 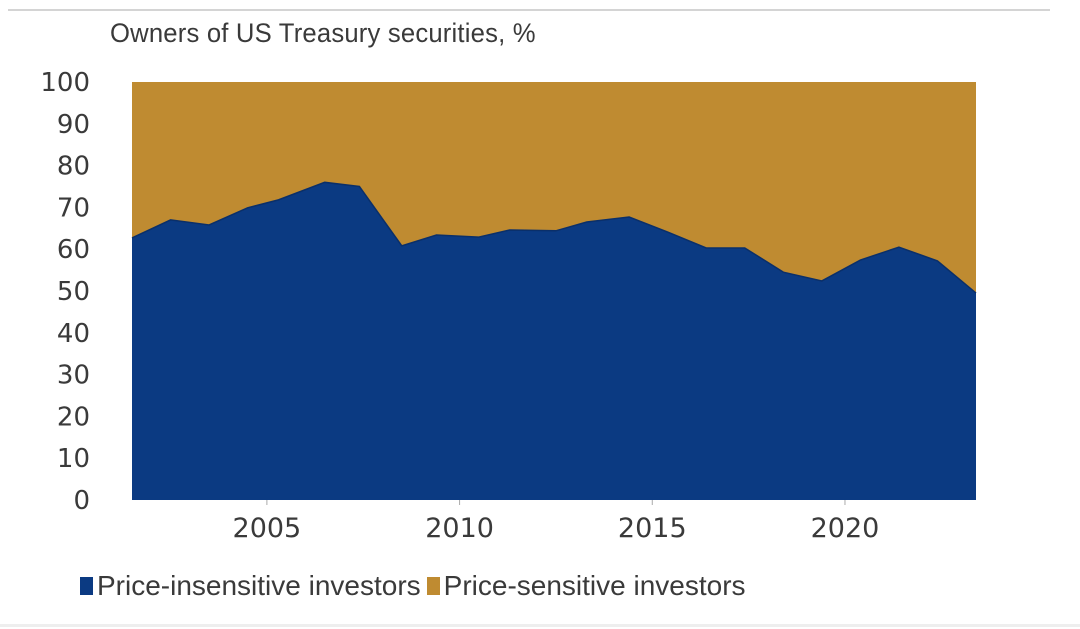 I want to click on y-tick-label: 70, so click(x=73, y=208).